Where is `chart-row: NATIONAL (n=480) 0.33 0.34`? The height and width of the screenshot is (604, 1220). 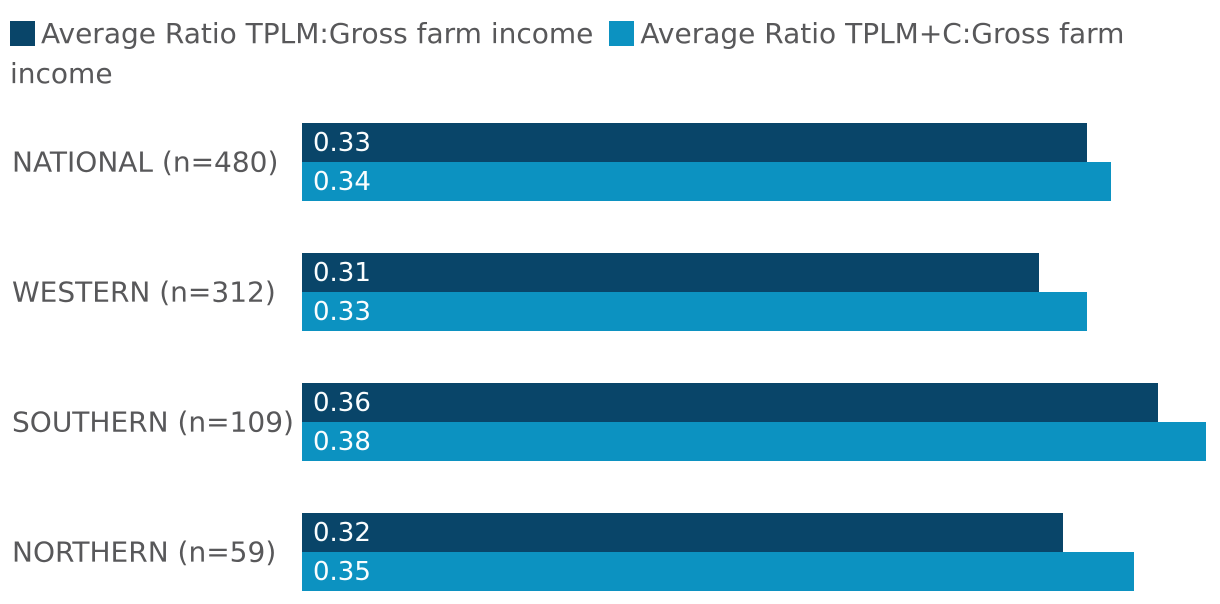
chart-row: NATIONAL (n=480) 0.33 0.34 is located at coordinates (610, 162).